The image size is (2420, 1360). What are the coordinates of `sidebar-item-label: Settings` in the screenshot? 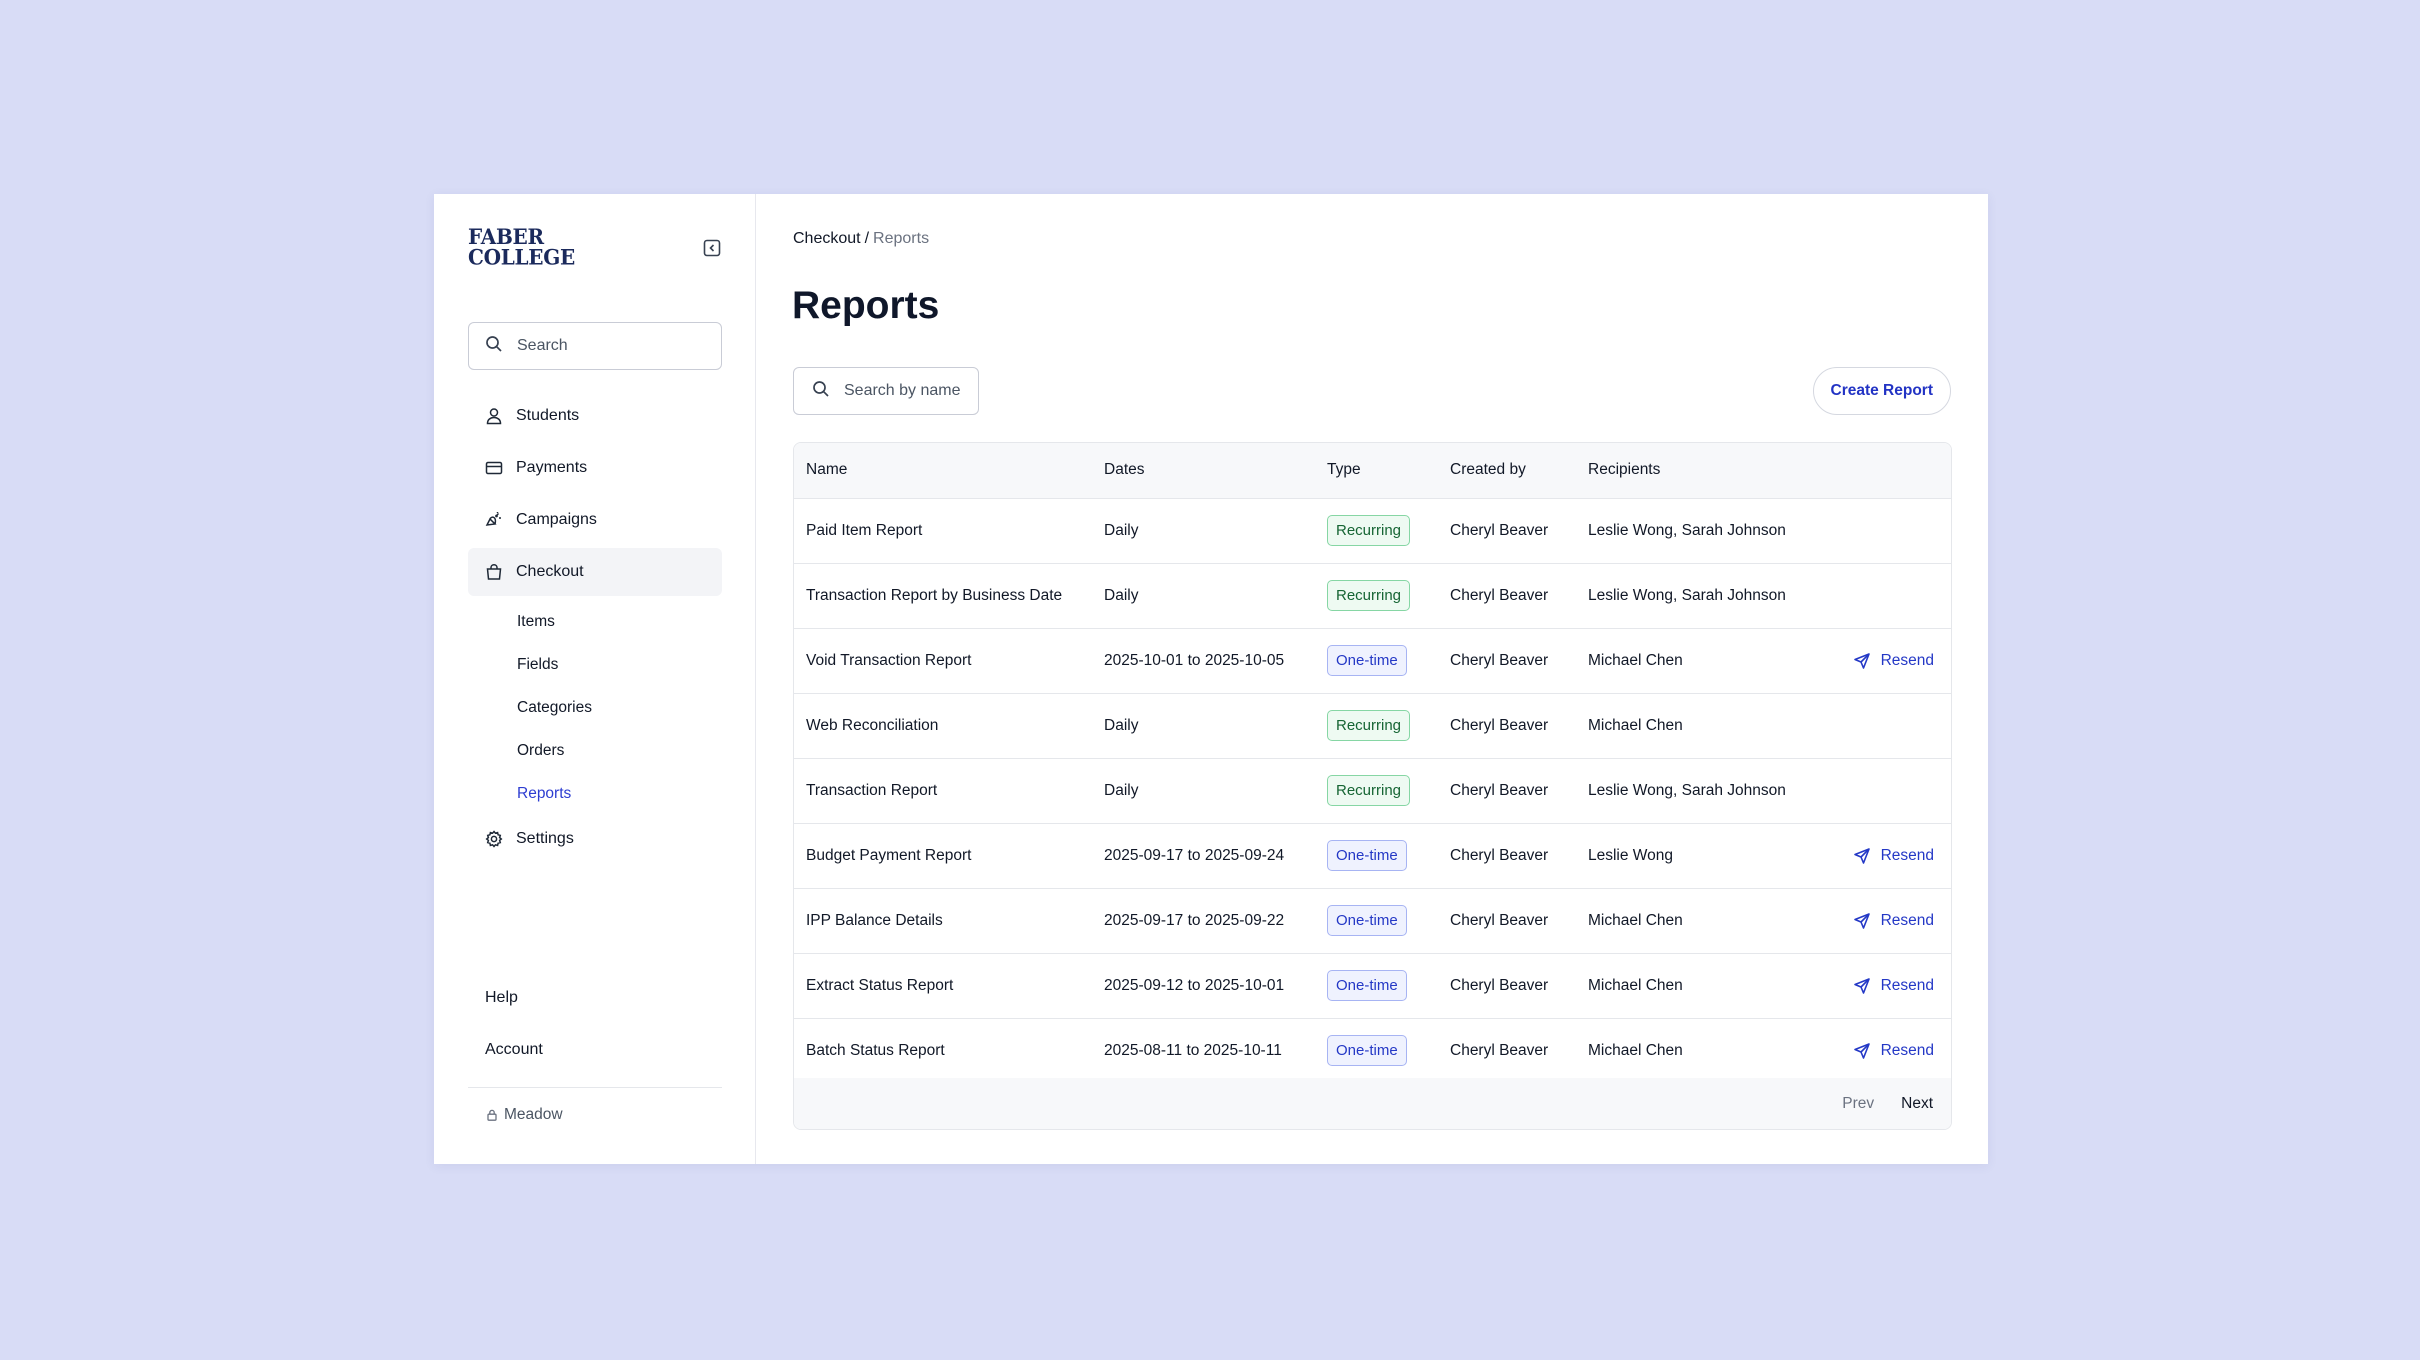 It's located at (545, 838).